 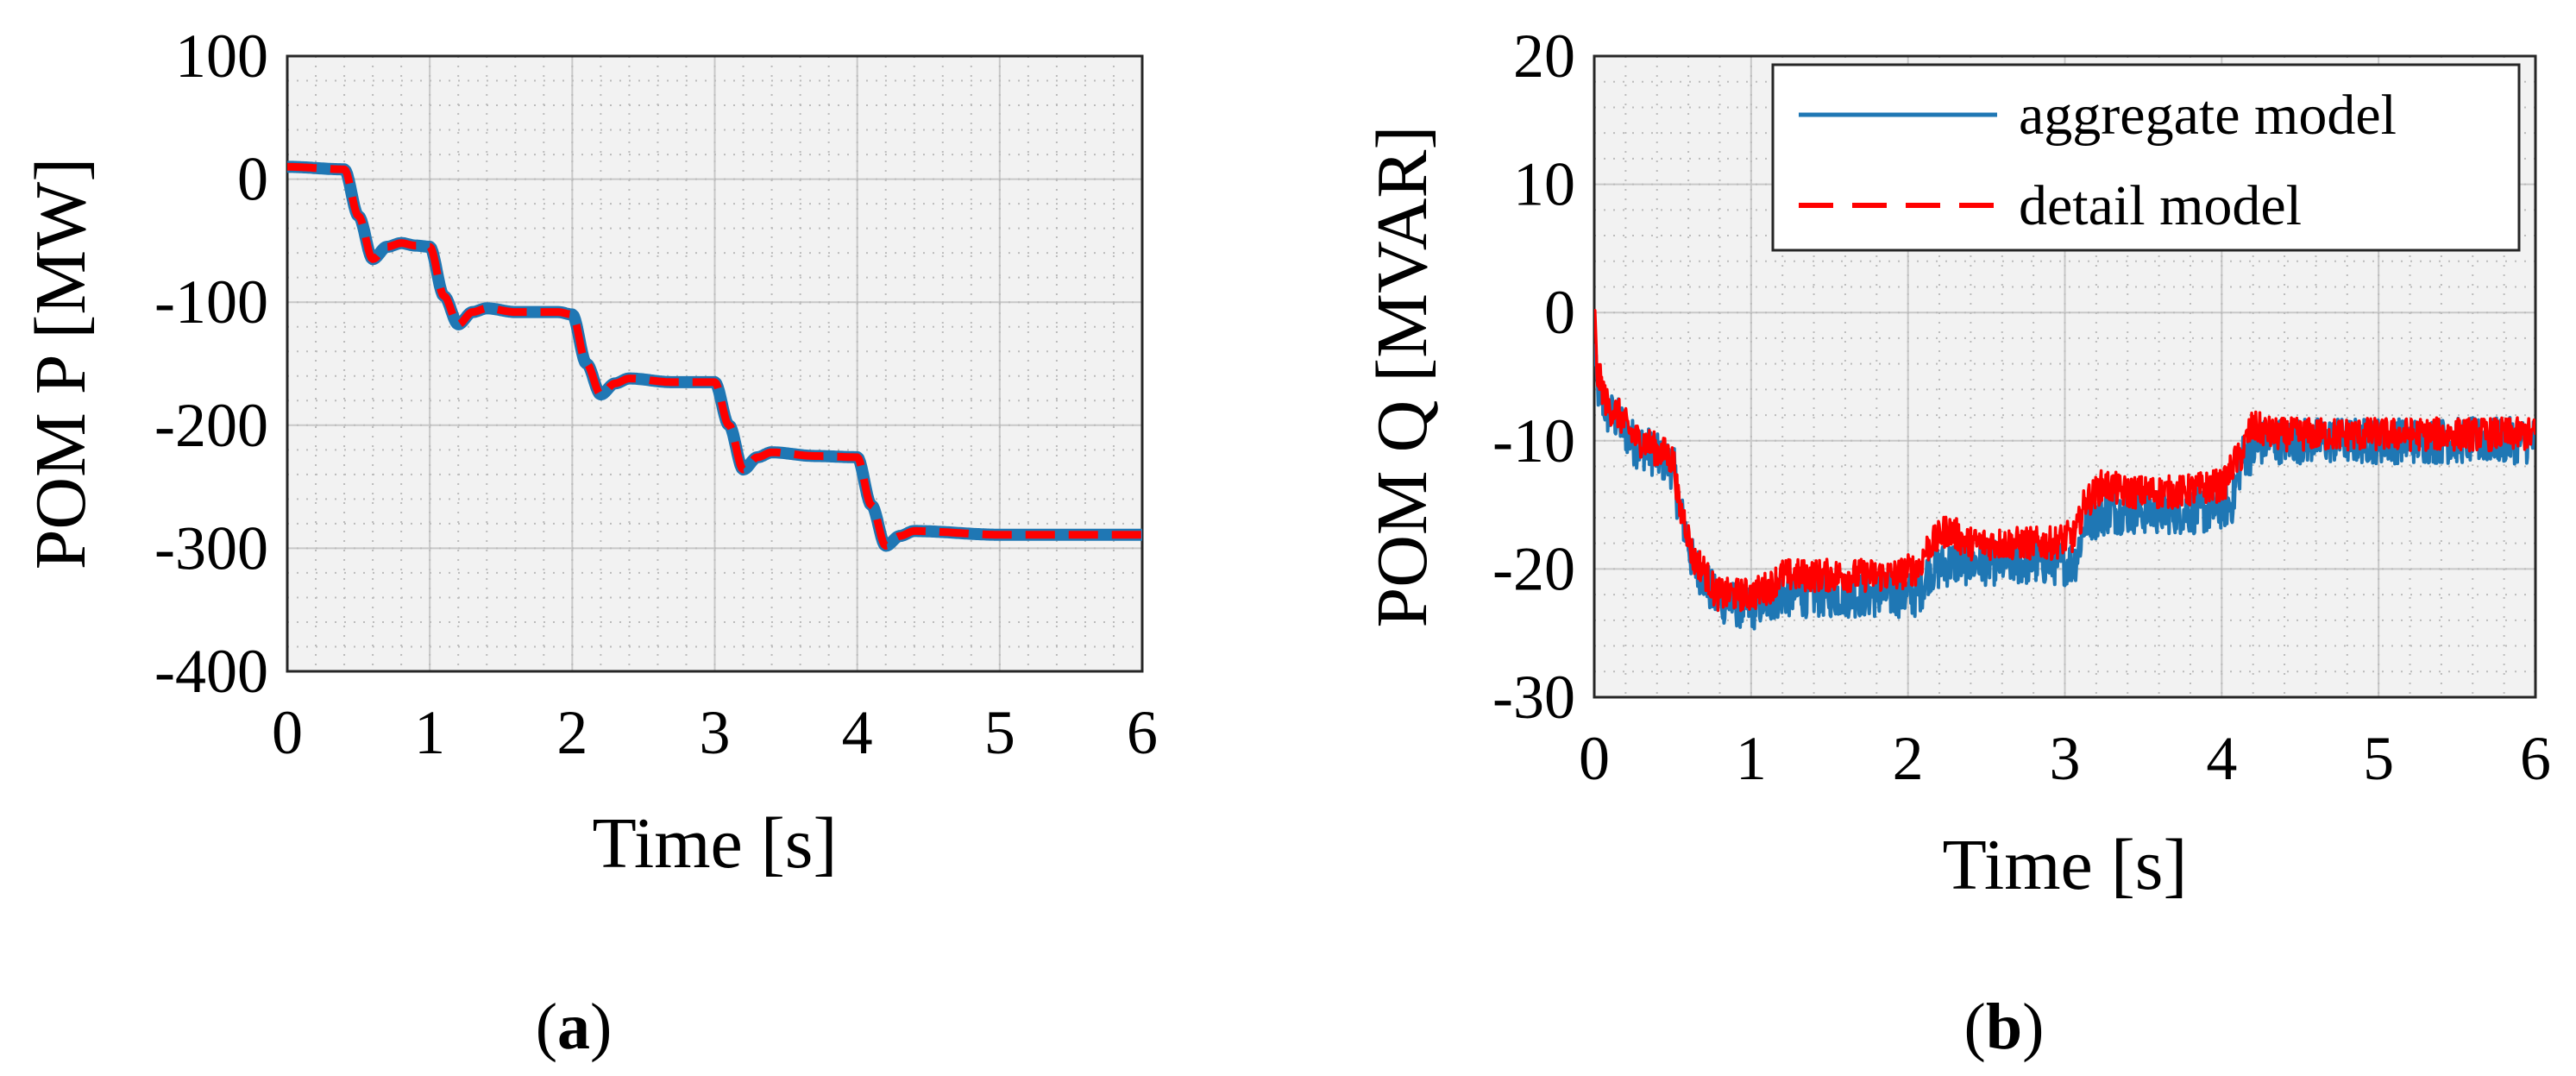 I want to click on panel-caption: (b), so click(x=2004, y=1027).